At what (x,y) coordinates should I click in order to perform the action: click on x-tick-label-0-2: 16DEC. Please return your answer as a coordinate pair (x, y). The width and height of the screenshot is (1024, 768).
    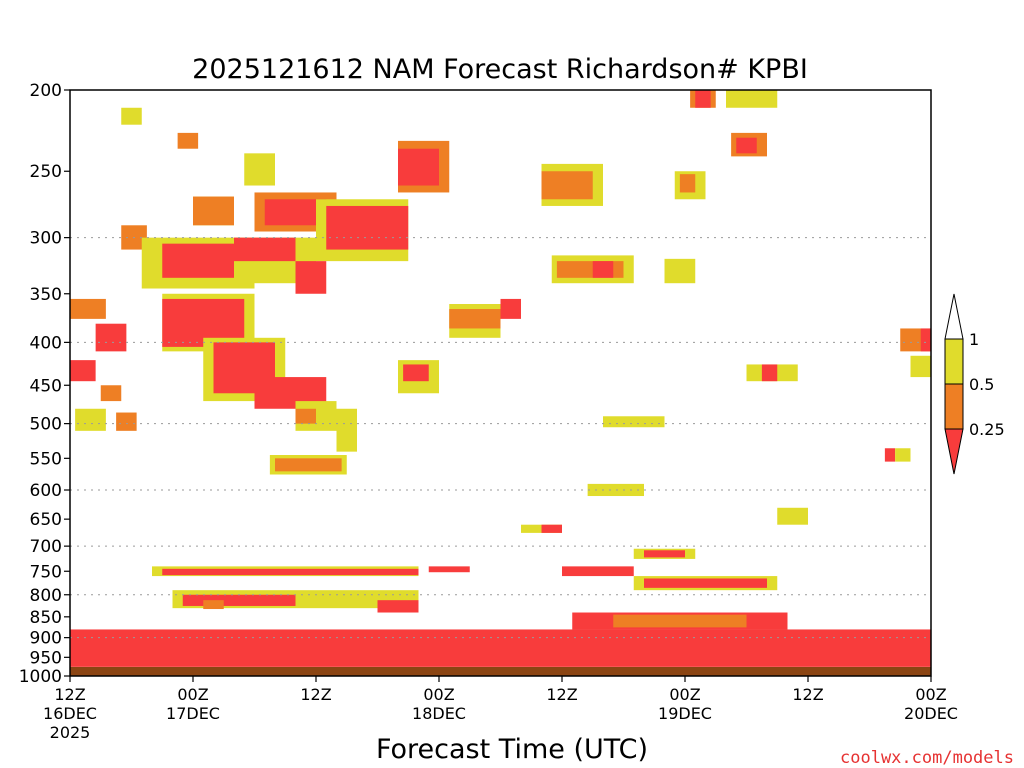
    Looking at the image, I should click on (70, 713).